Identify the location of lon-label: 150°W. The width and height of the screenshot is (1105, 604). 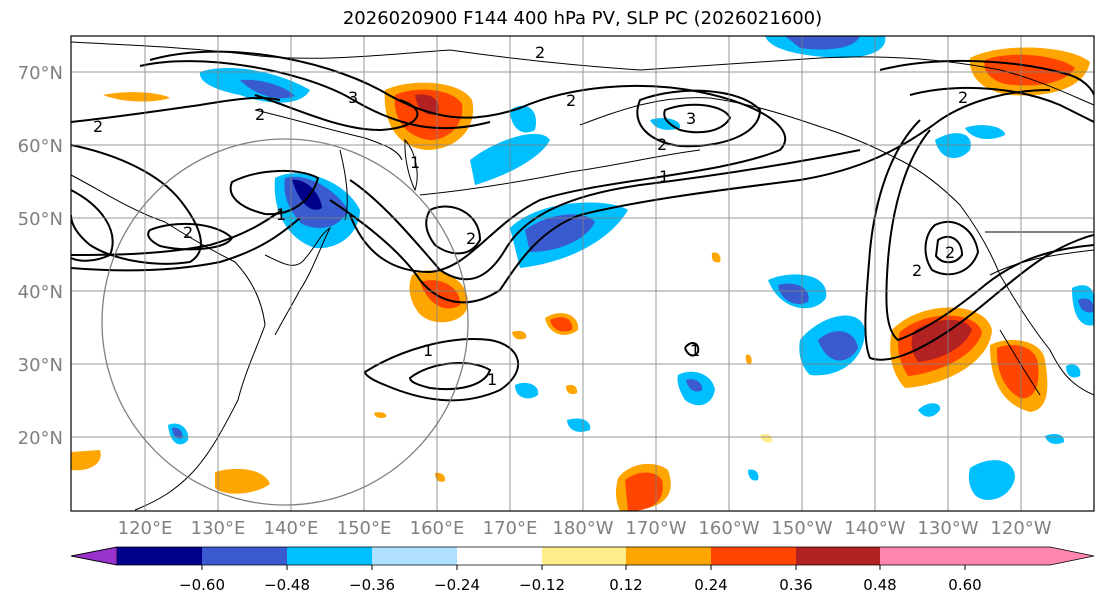
(801, 528).